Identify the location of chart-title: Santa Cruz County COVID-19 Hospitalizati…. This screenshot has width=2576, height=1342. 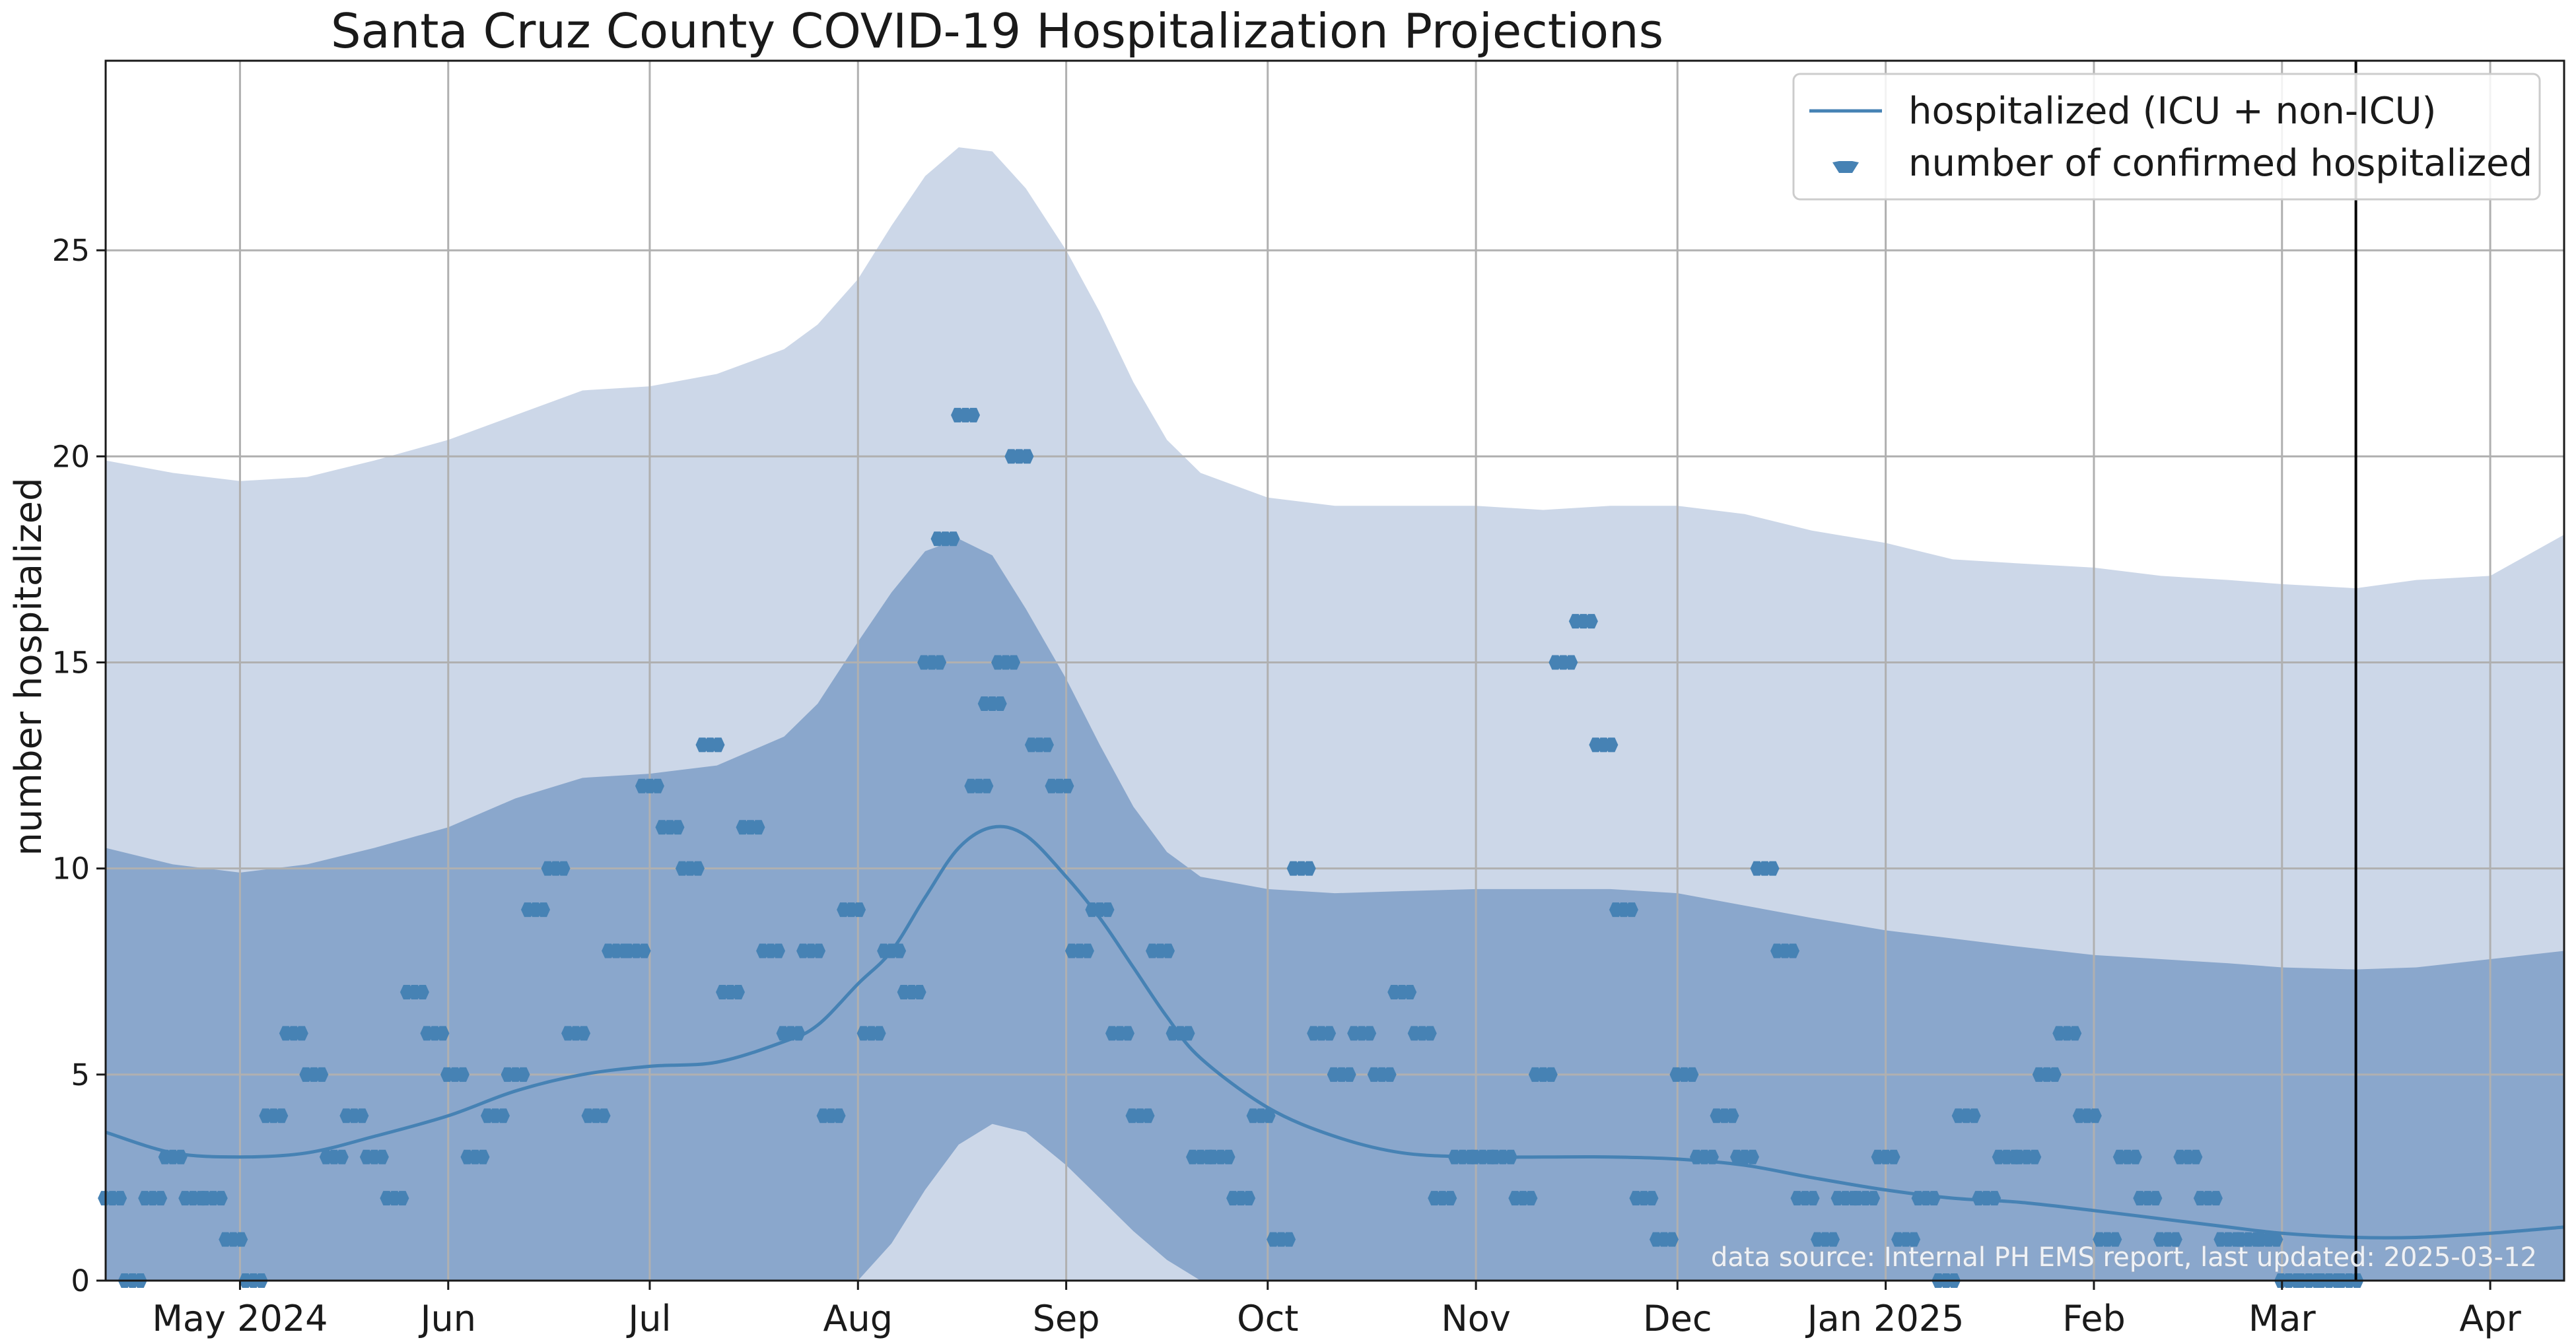
(997, 31).